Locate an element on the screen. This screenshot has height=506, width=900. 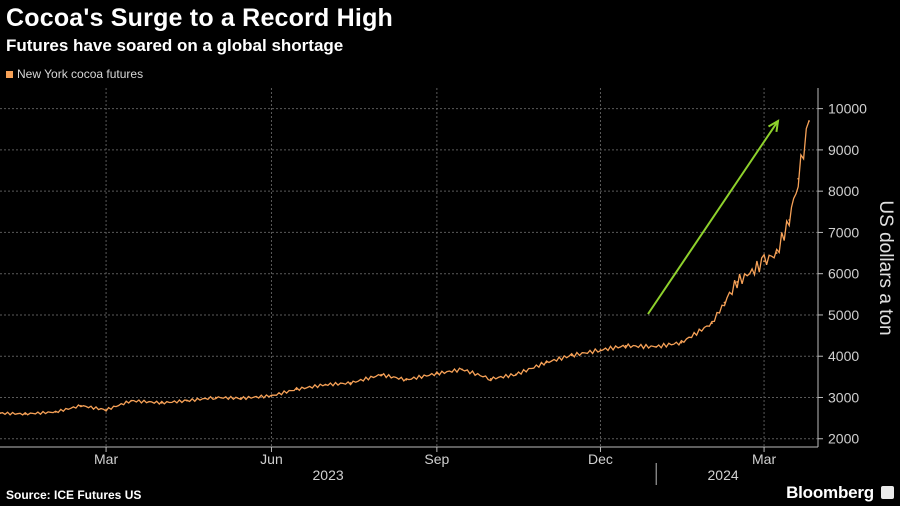
y-tick-label: 4000 is located at coordinates (843, 356).